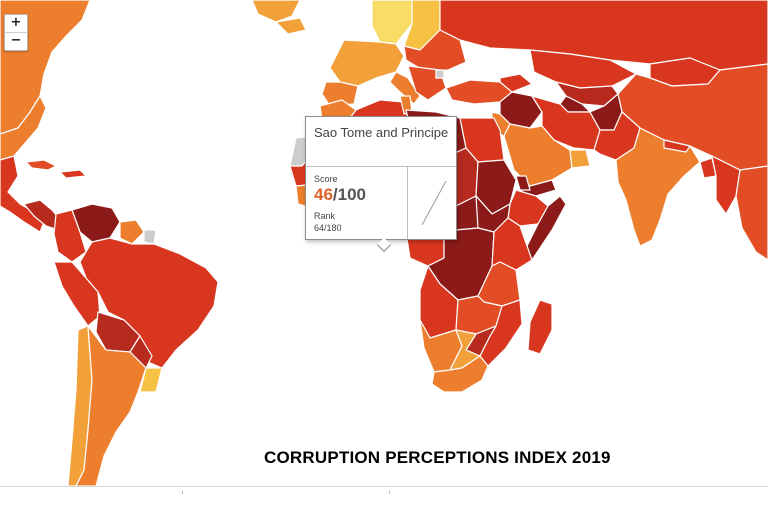 The height and width of the screenshot is (529, 768). I want to click on region-haiti-dr, so click(73, 174).